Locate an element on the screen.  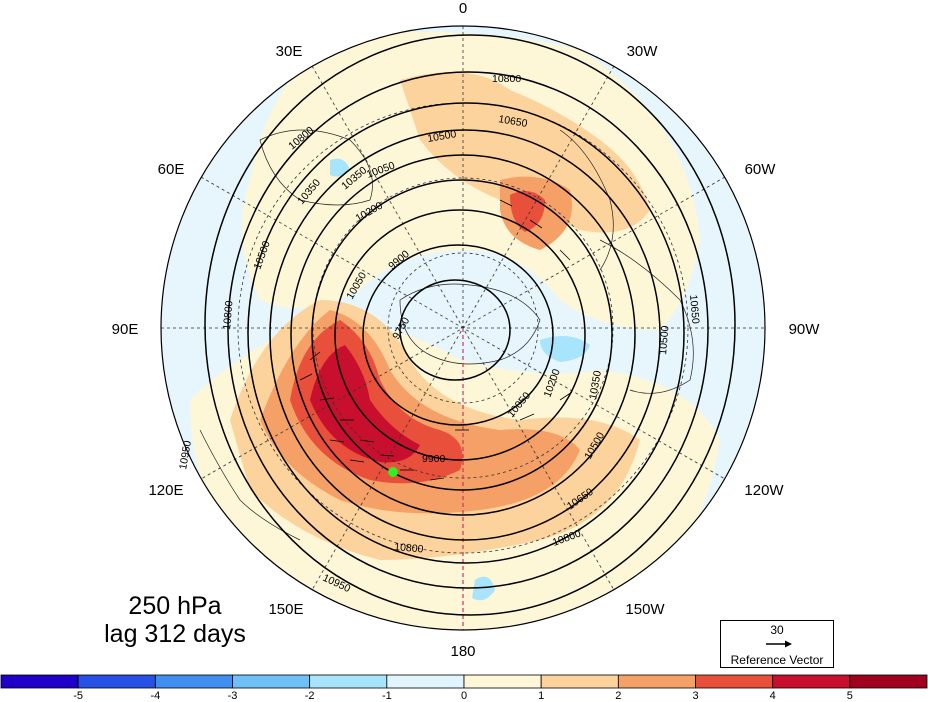
colorbar-tick-label: 3 is located at coordinates (695, 696).